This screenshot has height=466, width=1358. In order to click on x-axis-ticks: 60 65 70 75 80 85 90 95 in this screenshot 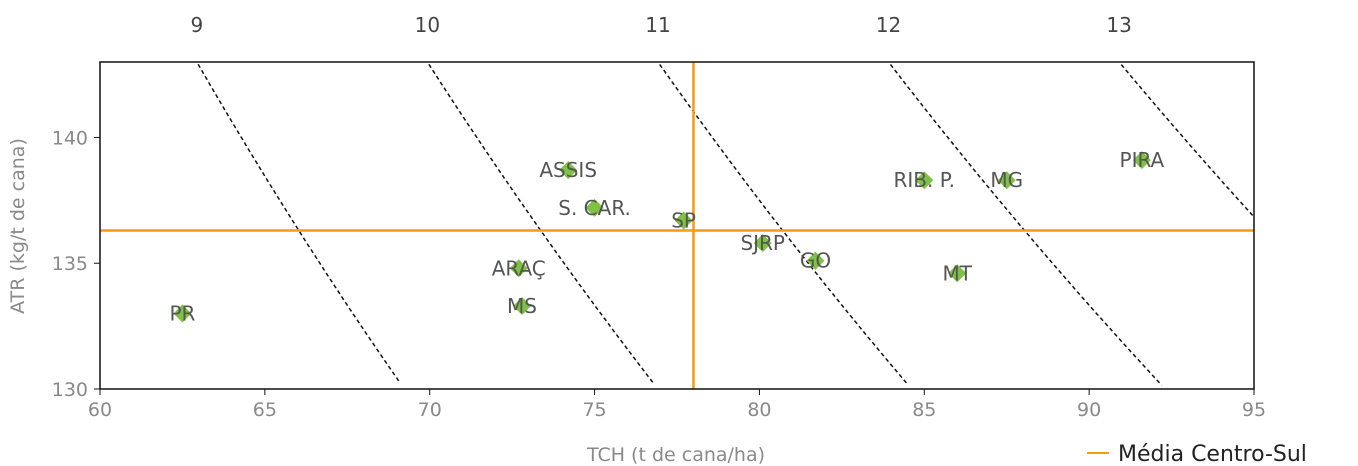, I will do `click(677, 405)`.